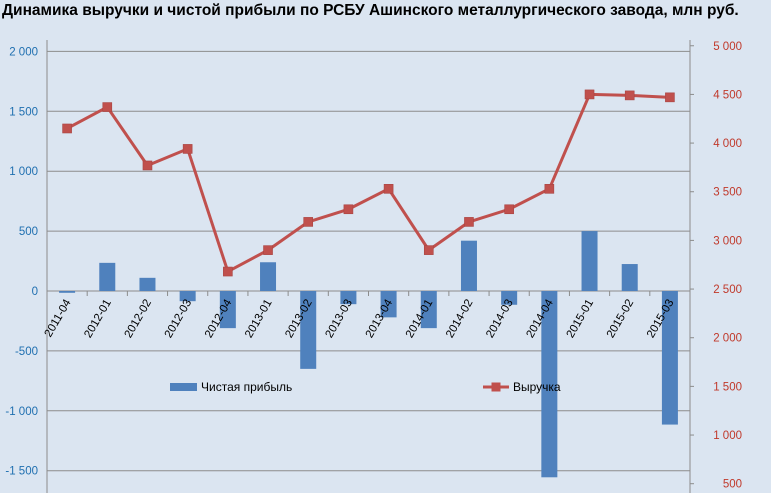 This screenshot has height=493, width=771. Describe the element at coordinates (727, 193) in the screenshot. I see `y-right-tick-label: 3 500` at that location.